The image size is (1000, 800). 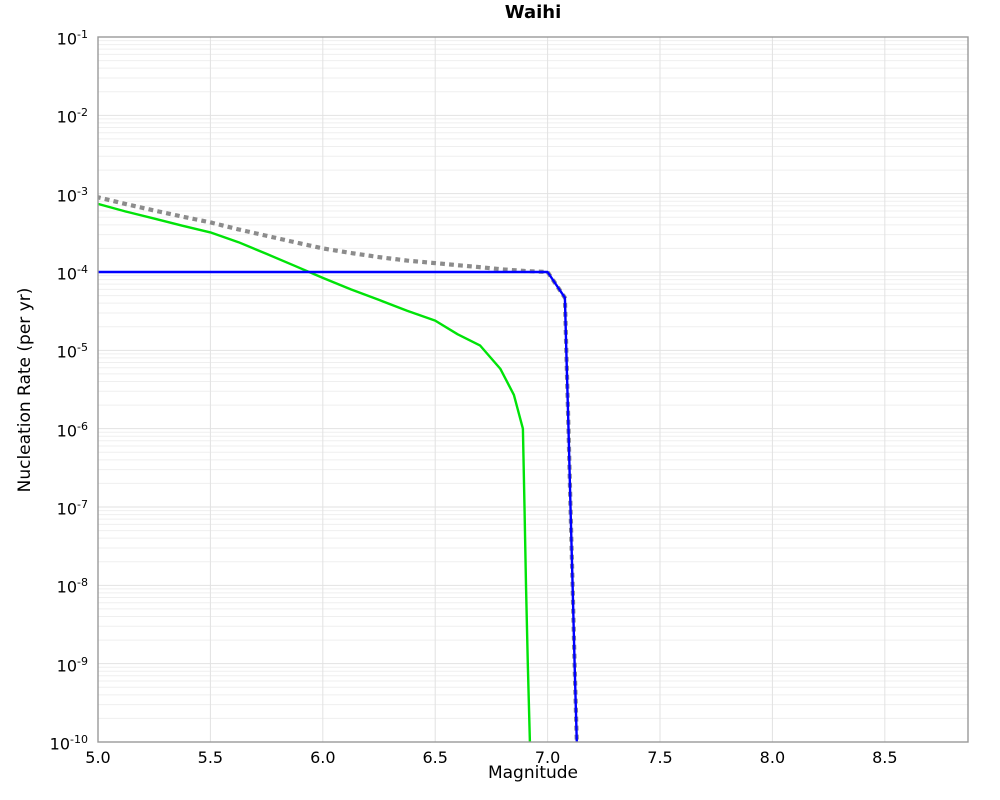 I want to click on y-axis-label: Nucleation Rate (per yr), so click(x=25, y=390).